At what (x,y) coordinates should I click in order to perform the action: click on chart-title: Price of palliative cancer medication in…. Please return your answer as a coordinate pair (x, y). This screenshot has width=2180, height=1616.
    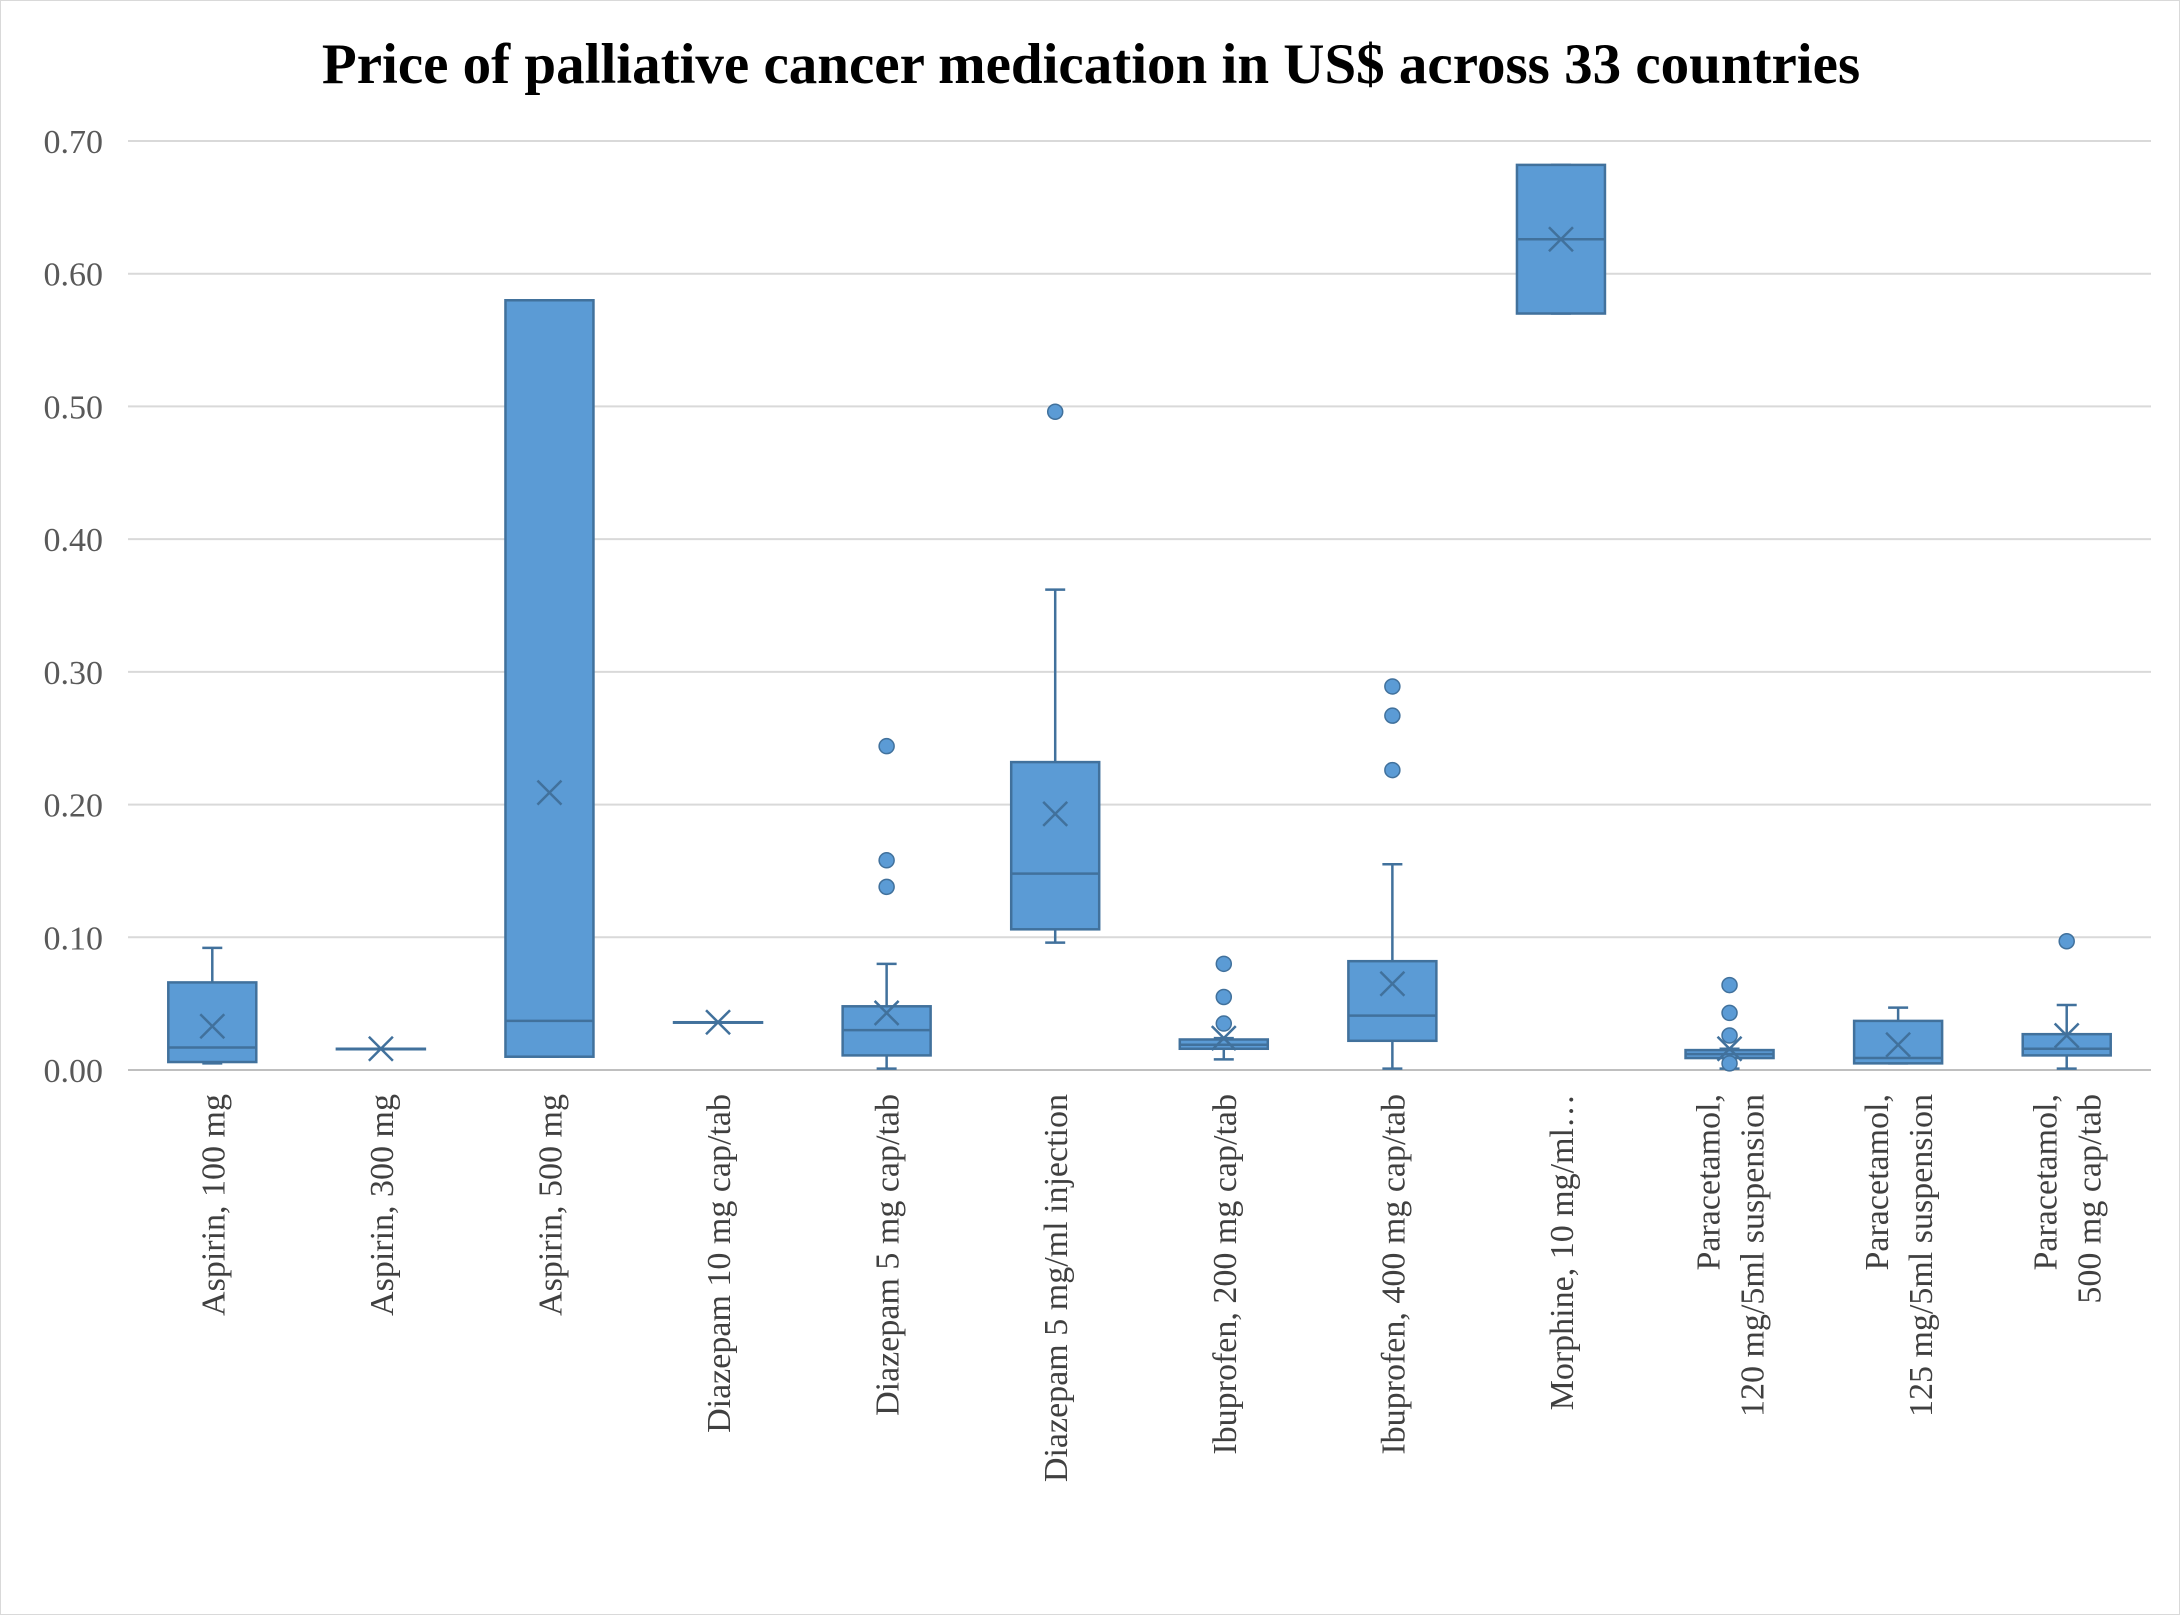
    Looking at the image, I should click on (1091, 64).